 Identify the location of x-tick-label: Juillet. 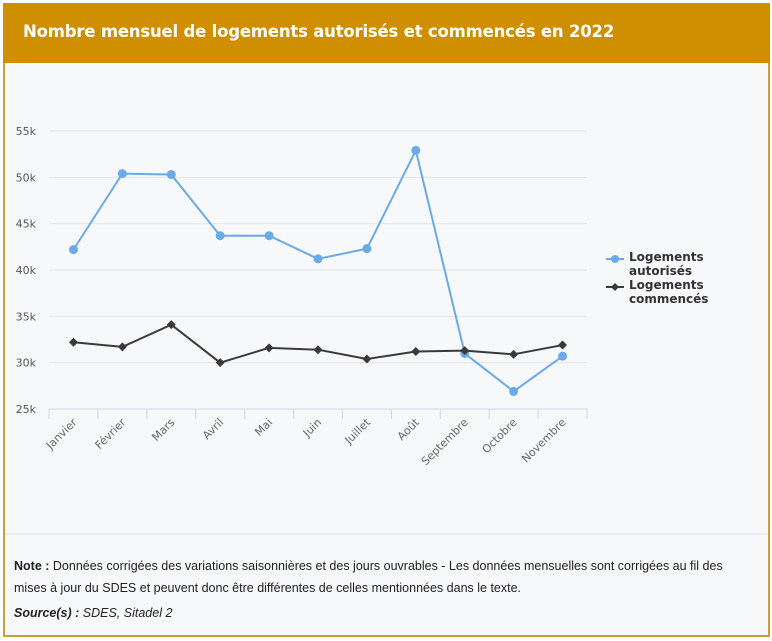
(358, 431).